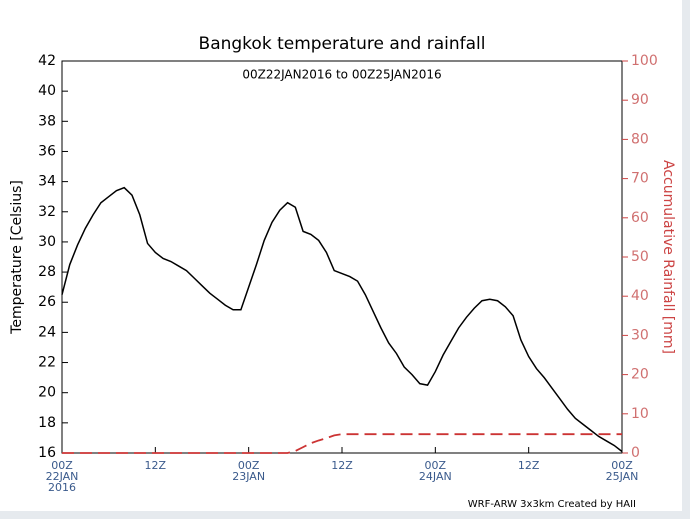 The height and width of the screenshot is (519, 690). I want to click on y-tick-label: 20, so click(47, 393).